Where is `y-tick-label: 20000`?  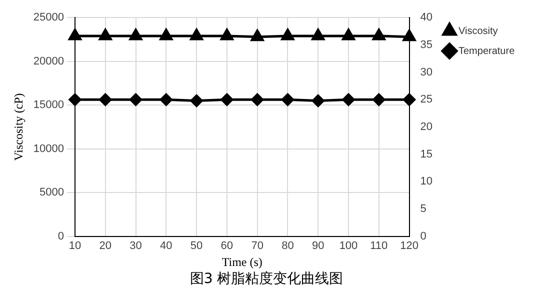
y-tick-label: 20000 is located at coordinates (48, 61).